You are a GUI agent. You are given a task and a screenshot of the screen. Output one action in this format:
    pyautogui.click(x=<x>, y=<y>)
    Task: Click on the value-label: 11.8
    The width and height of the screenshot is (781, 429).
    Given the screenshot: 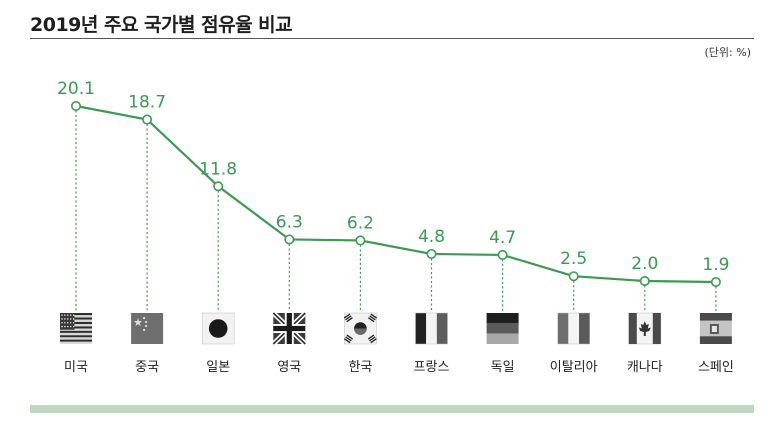 What is the action you would take?
    pyautogui.click(x=218, y=169)
    